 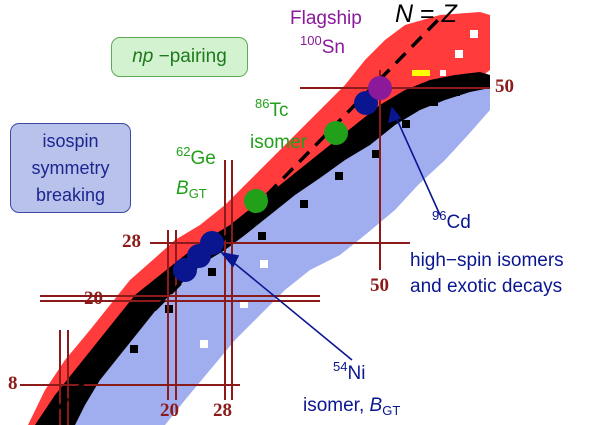 What do you see at coordinates (169, 410) in the screenshot?
I see `magic-label-20-bottom: 20` at bounding box center [169, 410].